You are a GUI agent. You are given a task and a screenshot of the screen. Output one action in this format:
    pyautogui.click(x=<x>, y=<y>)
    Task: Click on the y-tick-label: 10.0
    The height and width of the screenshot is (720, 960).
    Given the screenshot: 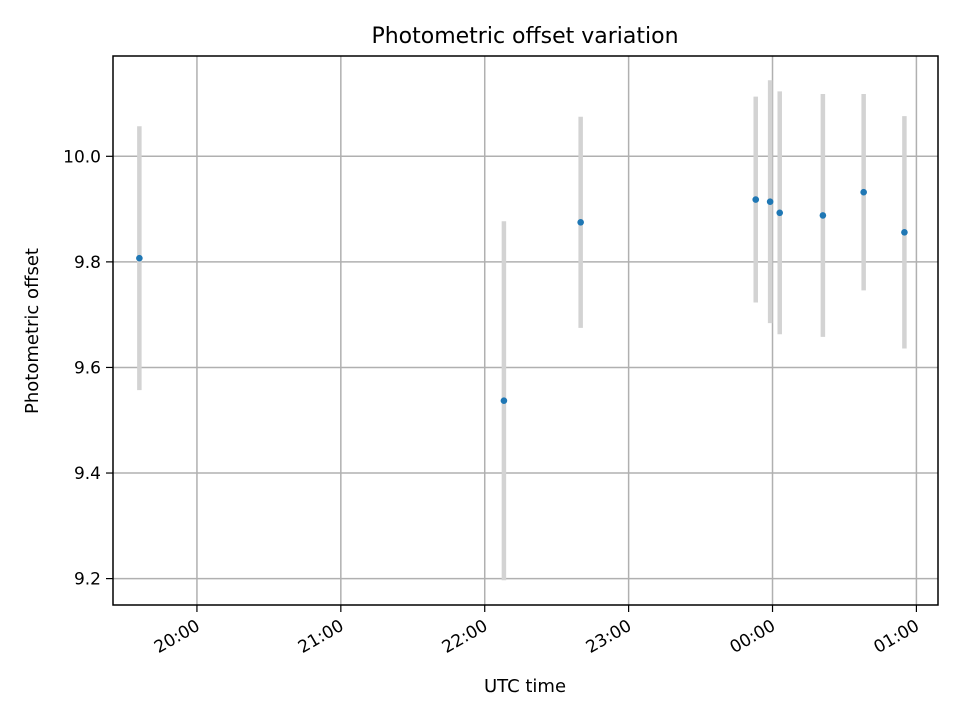 What is the action you would take?
    pyautogui.click(x=82, y=157)
    